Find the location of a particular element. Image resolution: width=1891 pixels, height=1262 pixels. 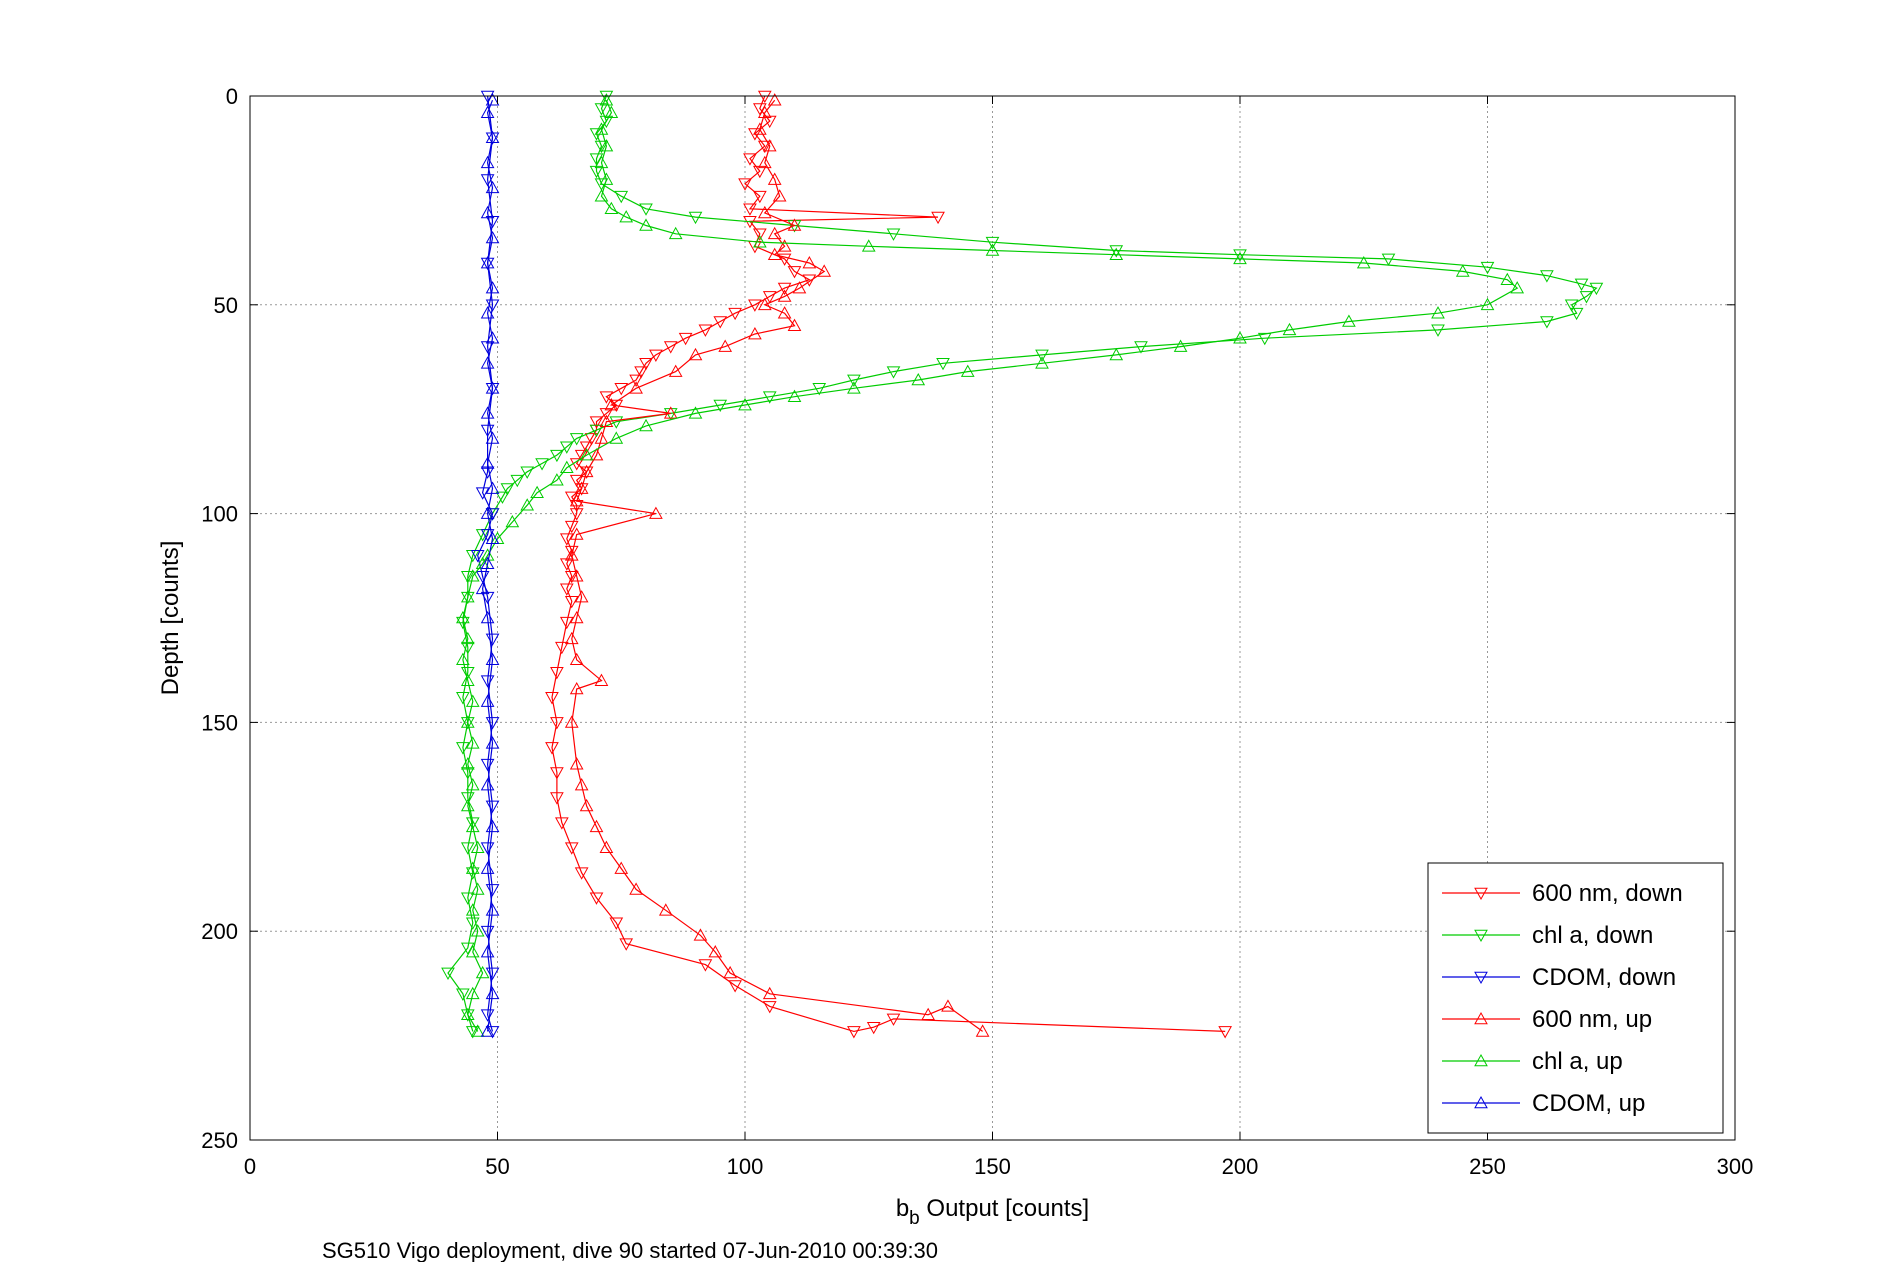

x-tick-label: 200 is located at coordinates (1240, 1166).